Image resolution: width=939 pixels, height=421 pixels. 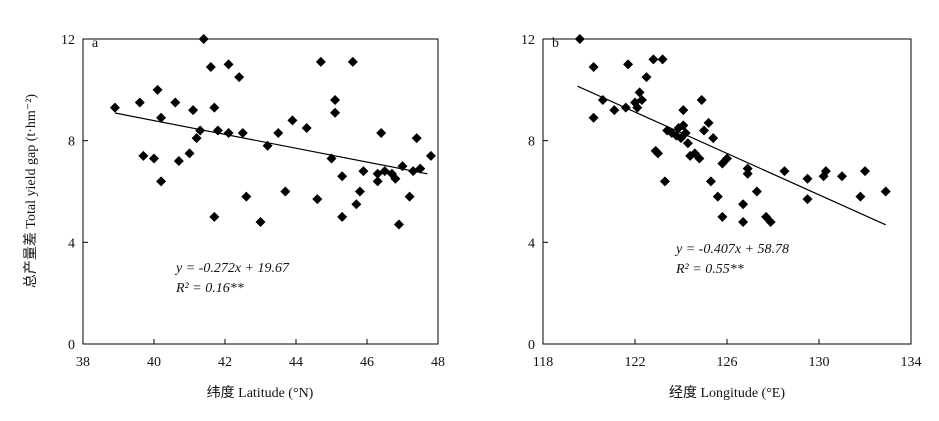 I want to click on y-tick-label-b-2: 8, so click(x=531, y=142).